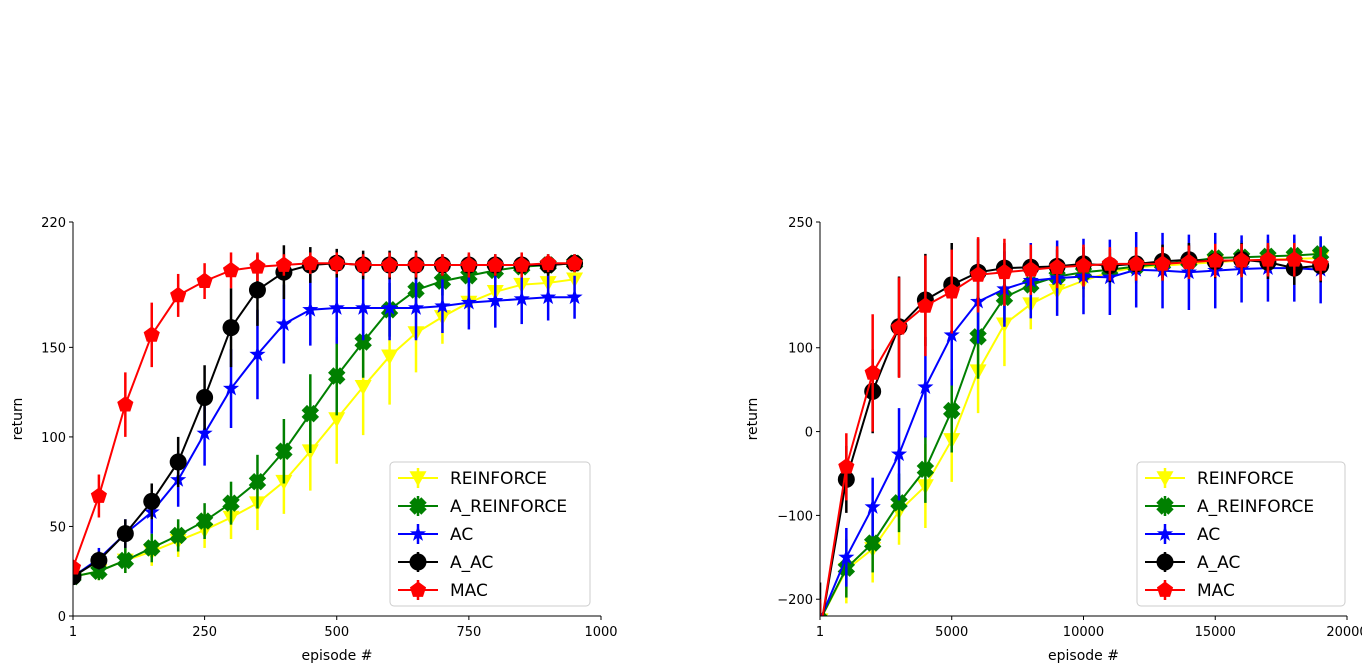  Describe the element at coordinates (468, 632) in the screenshot. I see `x-tick-label: 750` at that location.